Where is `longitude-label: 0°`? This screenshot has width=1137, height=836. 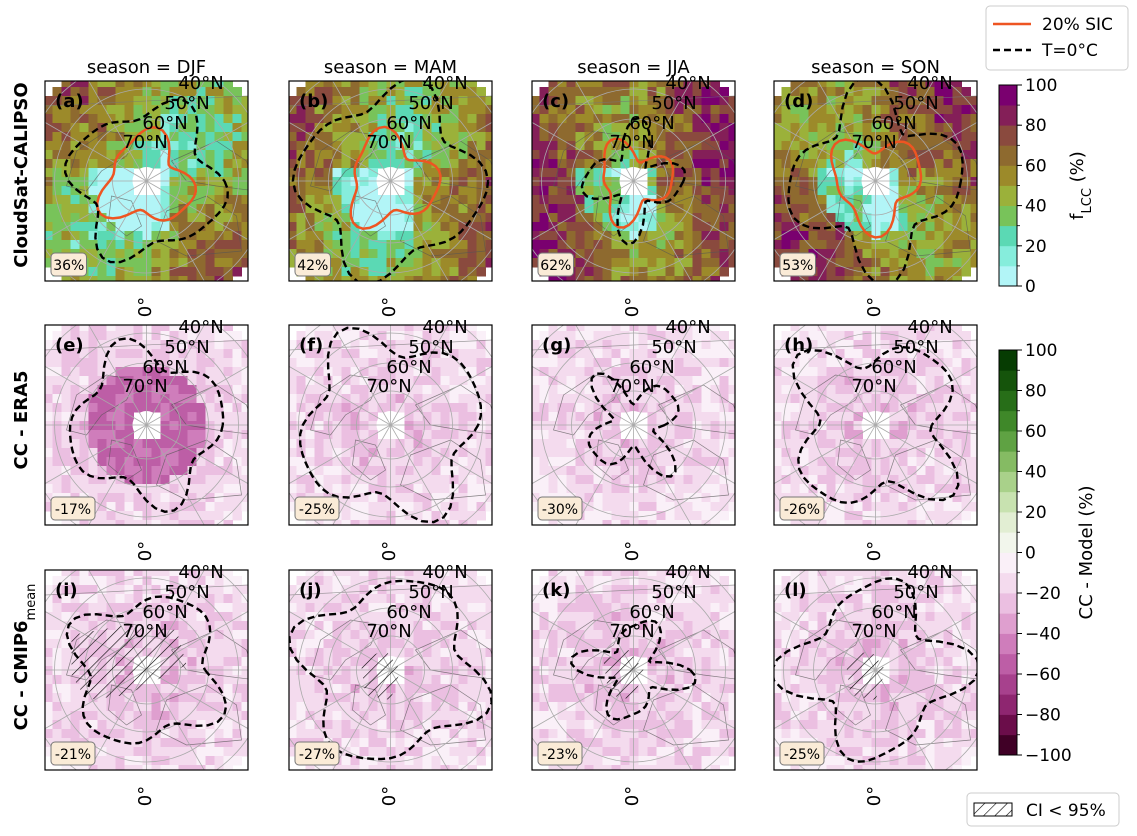 longitude-label: 0° is located at coordinates (389, 551).